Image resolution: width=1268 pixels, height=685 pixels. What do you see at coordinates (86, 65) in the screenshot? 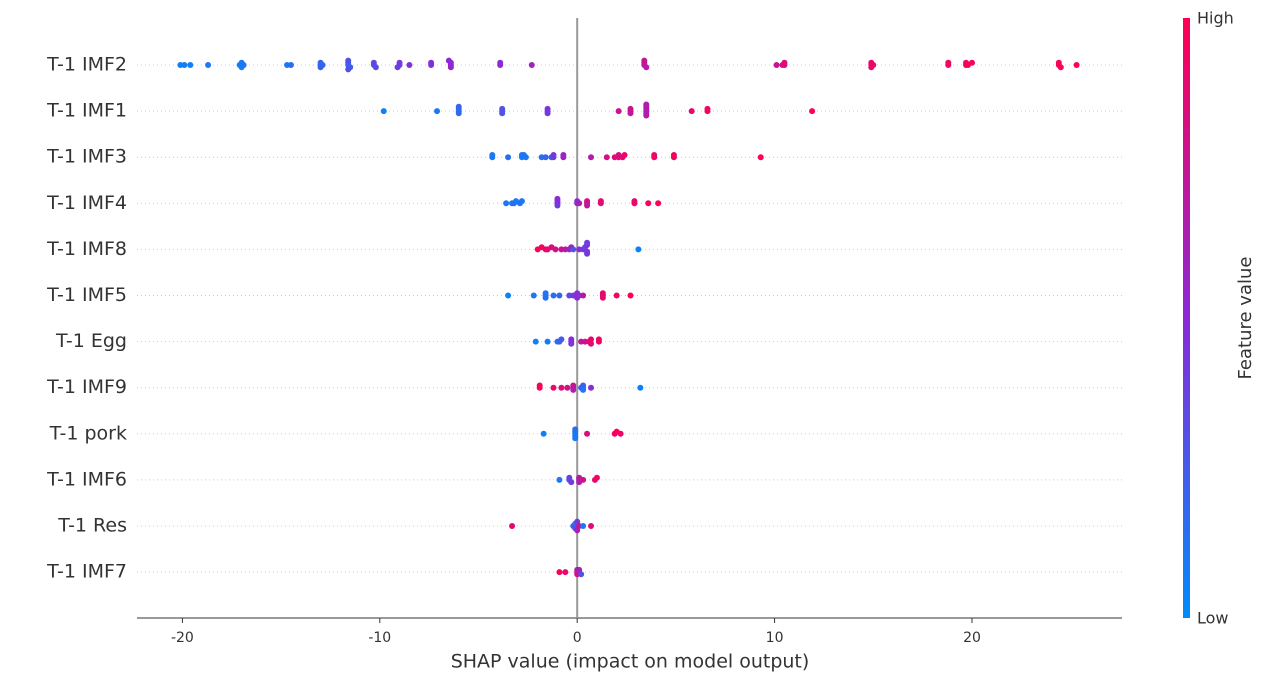
I see `y-tick-label: T-1 IMF2` at bounding box center [86, 65].